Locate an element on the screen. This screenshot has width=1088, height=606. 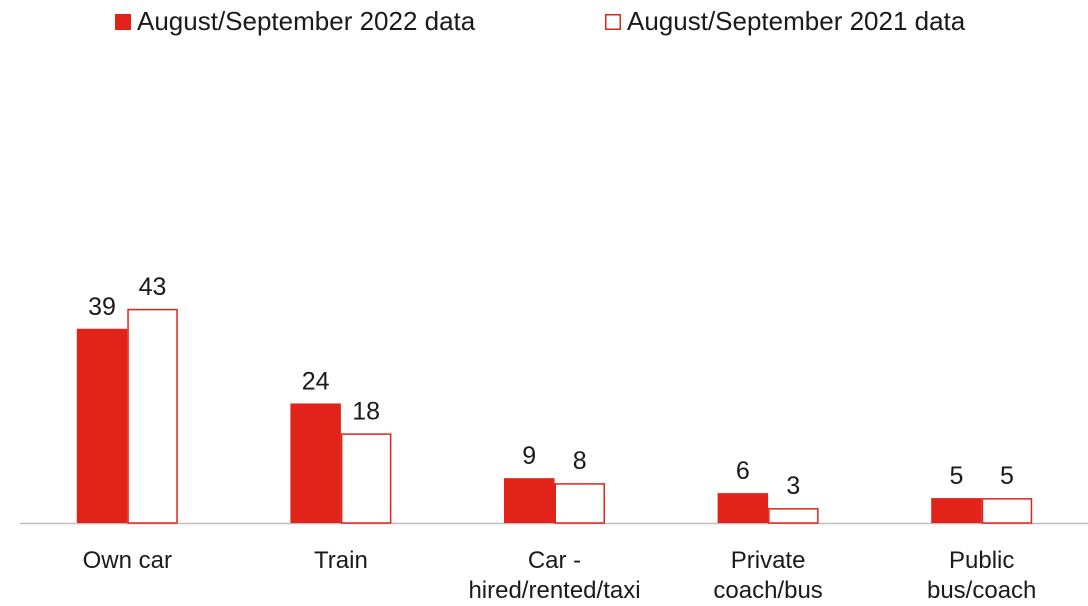
value-label: 6 is located at coordinates (743, 471).